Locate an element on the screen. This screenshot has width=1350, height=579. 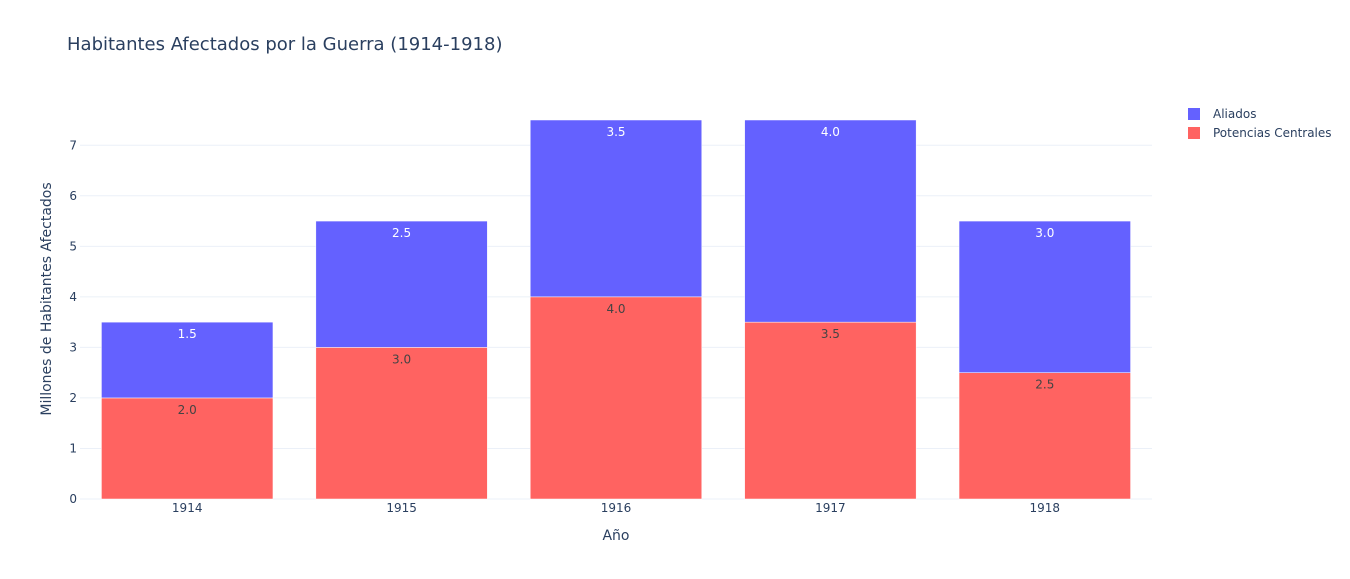
y-axis-title: Millones de Habitantes Afectados is located at coordinates (47, 298).